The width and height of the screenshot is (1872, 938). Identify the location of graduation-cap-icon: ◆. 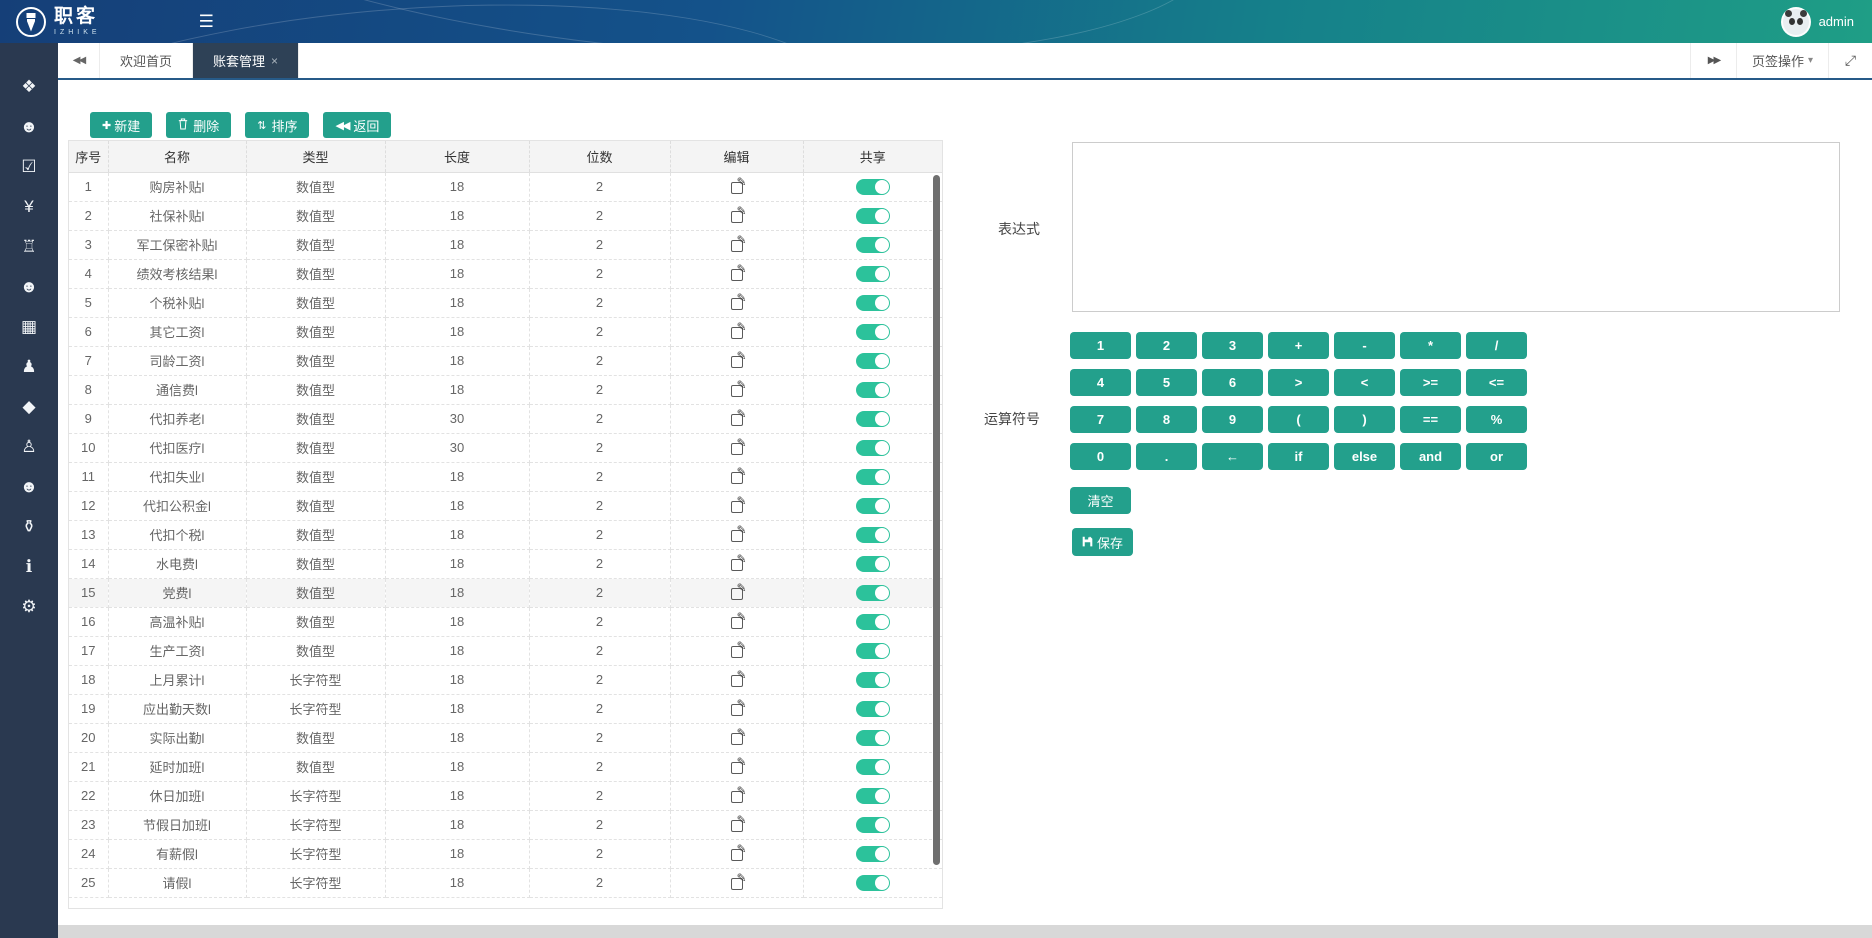
(29, 406).